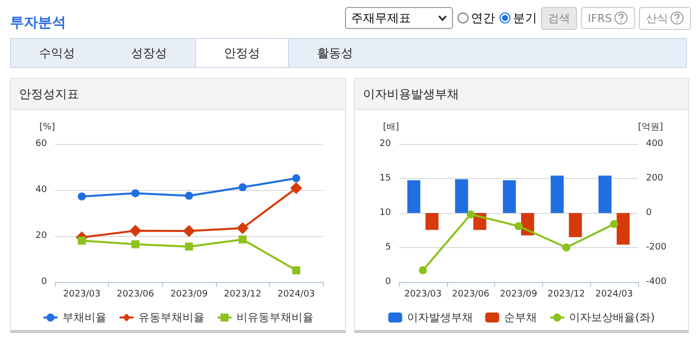 The image size is (697, 342). What do you see at coordinates (649, 213) in the screenshot?
I see `y2-tick-label: 0` at bounding box center [649, 213].